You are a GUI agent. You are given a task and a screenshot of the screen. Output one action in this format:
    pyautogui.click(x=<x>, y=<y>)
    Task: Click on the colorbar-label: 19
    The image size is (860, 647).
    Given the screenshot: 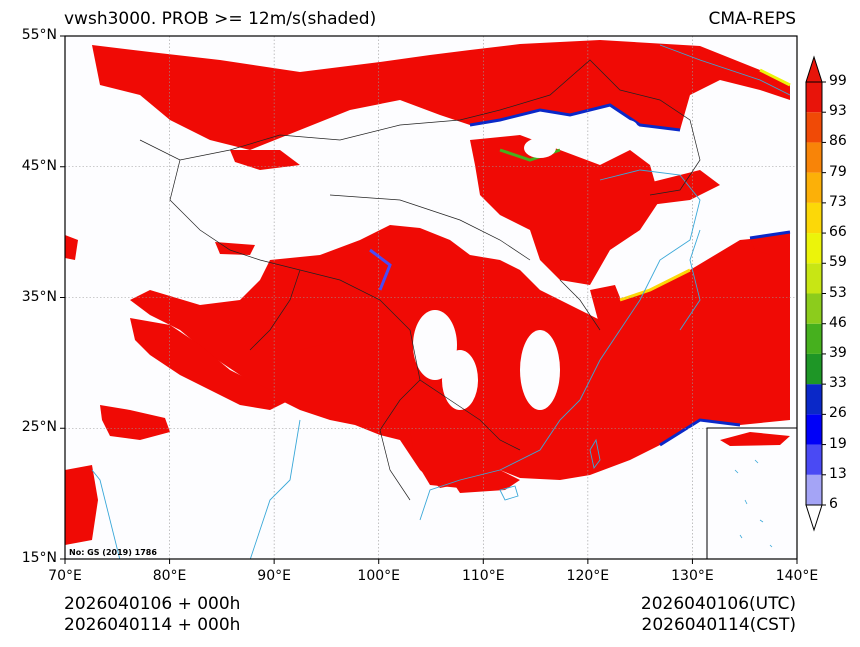 What is the action you would take?
    pyautogui.click(x=838, y=443)
    